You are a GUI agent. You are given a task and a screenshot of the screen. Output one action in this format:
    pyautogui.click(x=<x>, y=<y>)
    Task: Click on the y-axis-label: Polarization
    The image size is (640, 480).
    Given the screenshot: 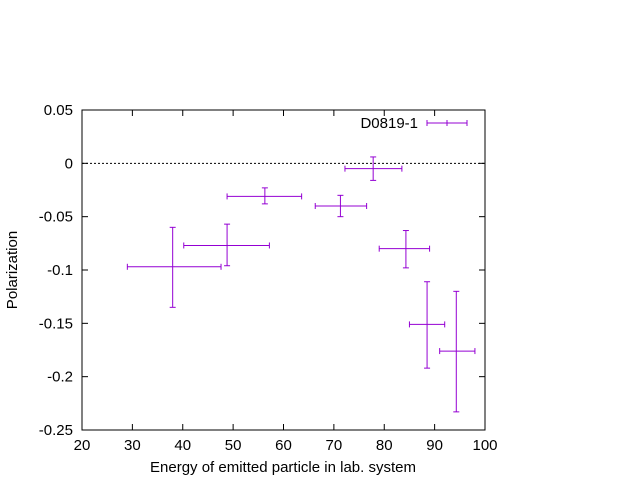 What is the action you would take?
    pyautogui.click(x=12, y=270)
    